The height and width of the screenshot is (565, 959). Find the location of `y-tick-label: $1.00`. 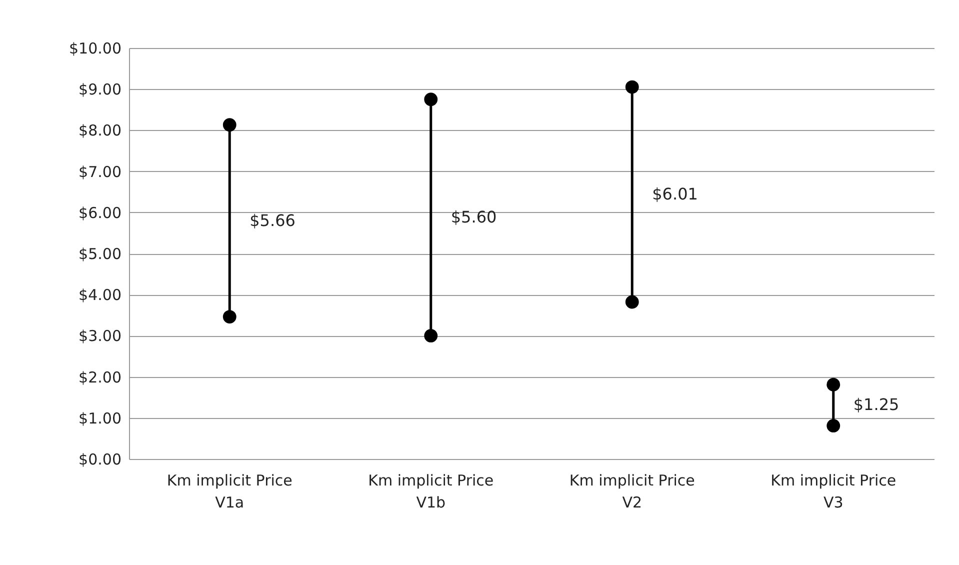

y-tick-label: $1.00 is located at coordinates (100, 418).